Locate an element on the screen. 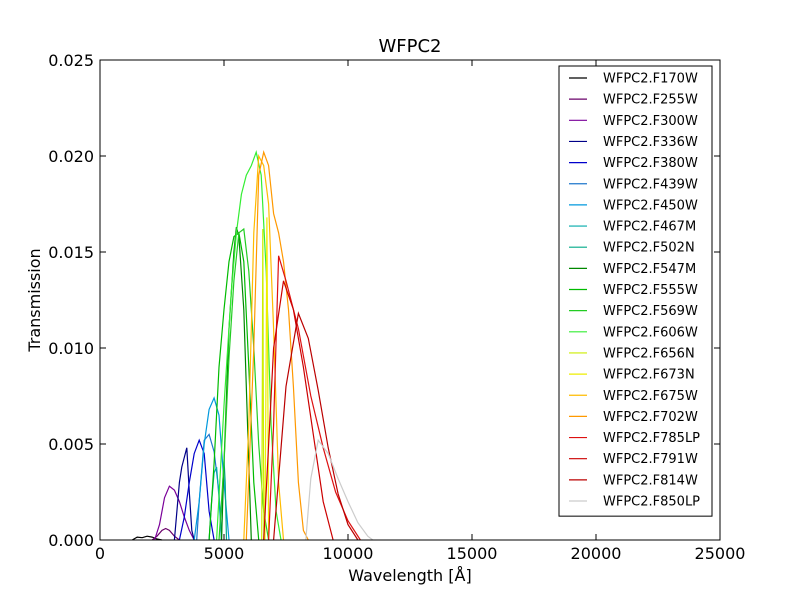 This screenshot has width=800, height=600. x-tick-label: 10000 is located at coordinates (348, 553).